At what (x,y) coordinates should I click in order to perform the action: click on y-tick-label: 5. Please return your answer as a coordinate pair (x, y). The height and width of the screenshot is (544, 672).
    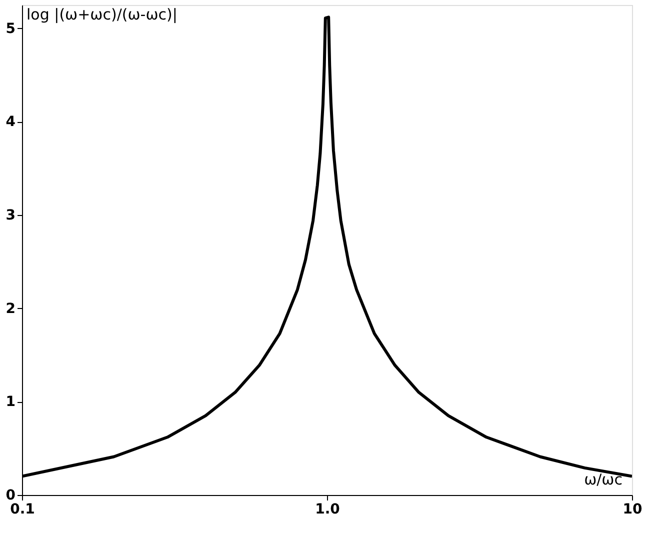
    Looking at the image, I should click on (11, 28).